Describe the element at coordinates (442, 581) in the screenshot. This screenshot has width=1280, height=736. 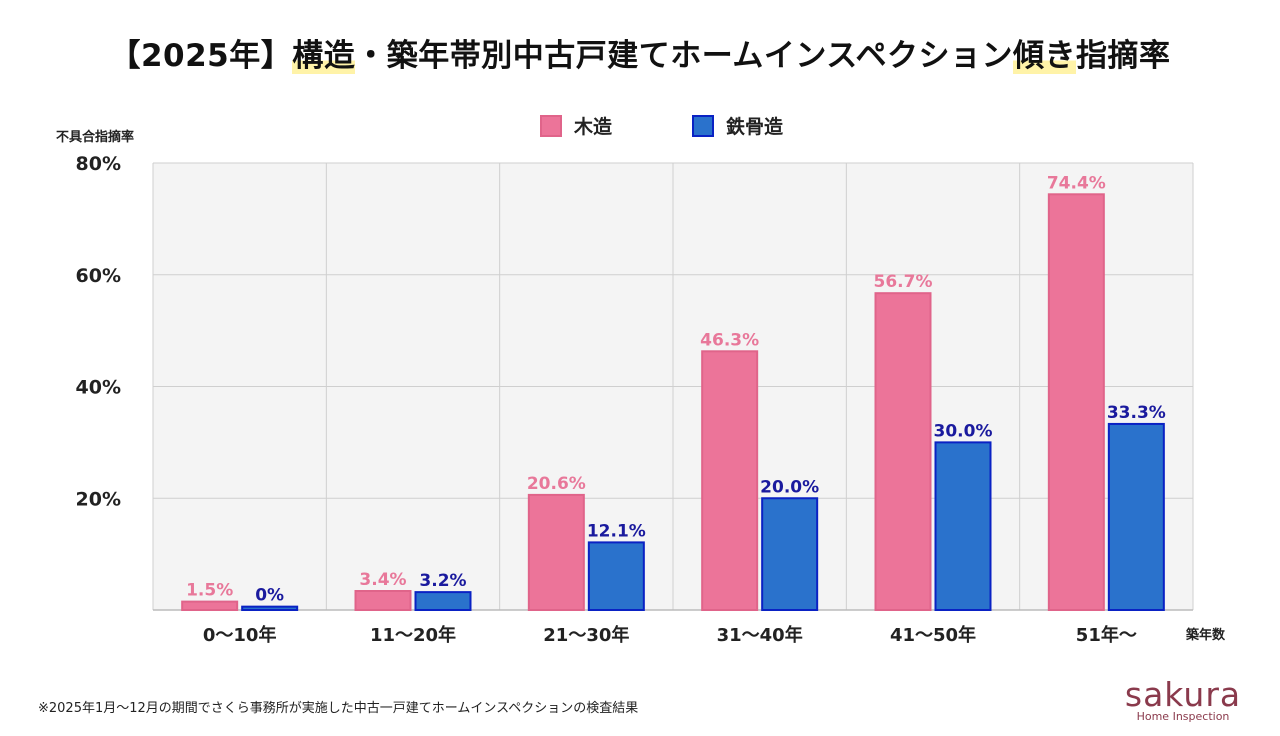
I see `data-label-steel: 3.2%` at that location.